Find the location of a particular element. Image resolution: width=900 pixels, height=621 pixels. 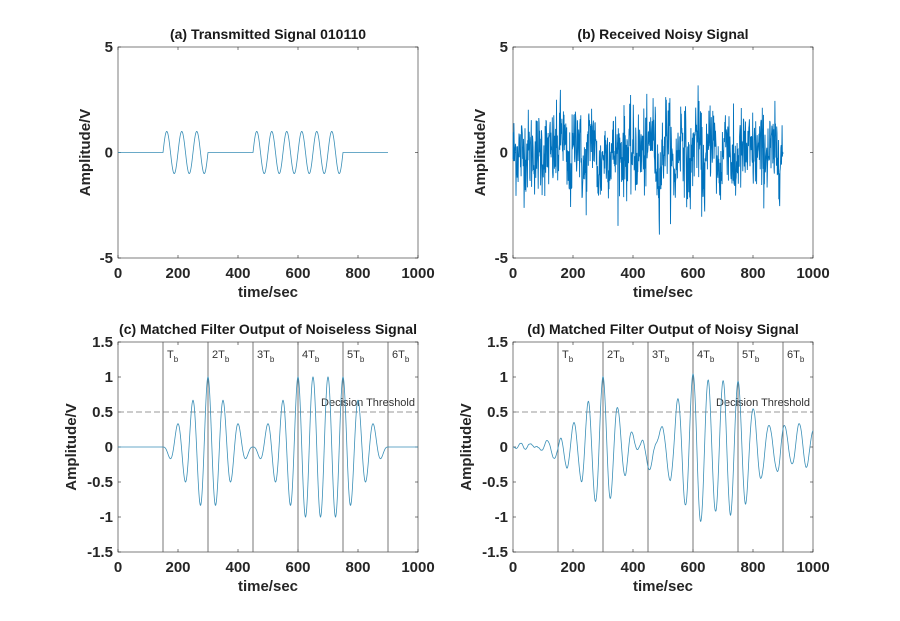

axes-box is located at coordinates (268, 447).